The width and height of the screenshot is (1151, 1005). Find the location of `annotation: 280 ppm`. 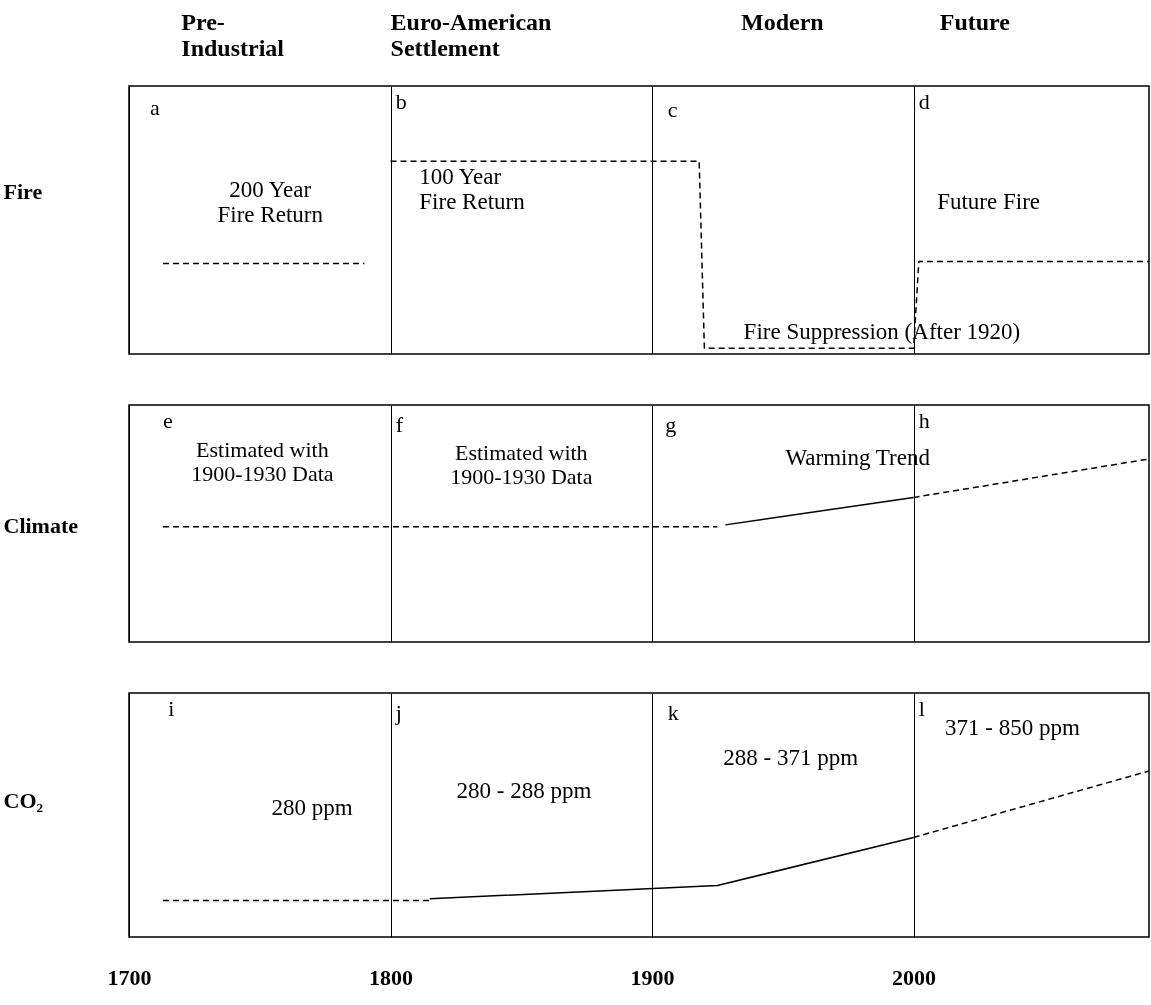

annotation: 280 ppm is located at coordinates (312, 807).